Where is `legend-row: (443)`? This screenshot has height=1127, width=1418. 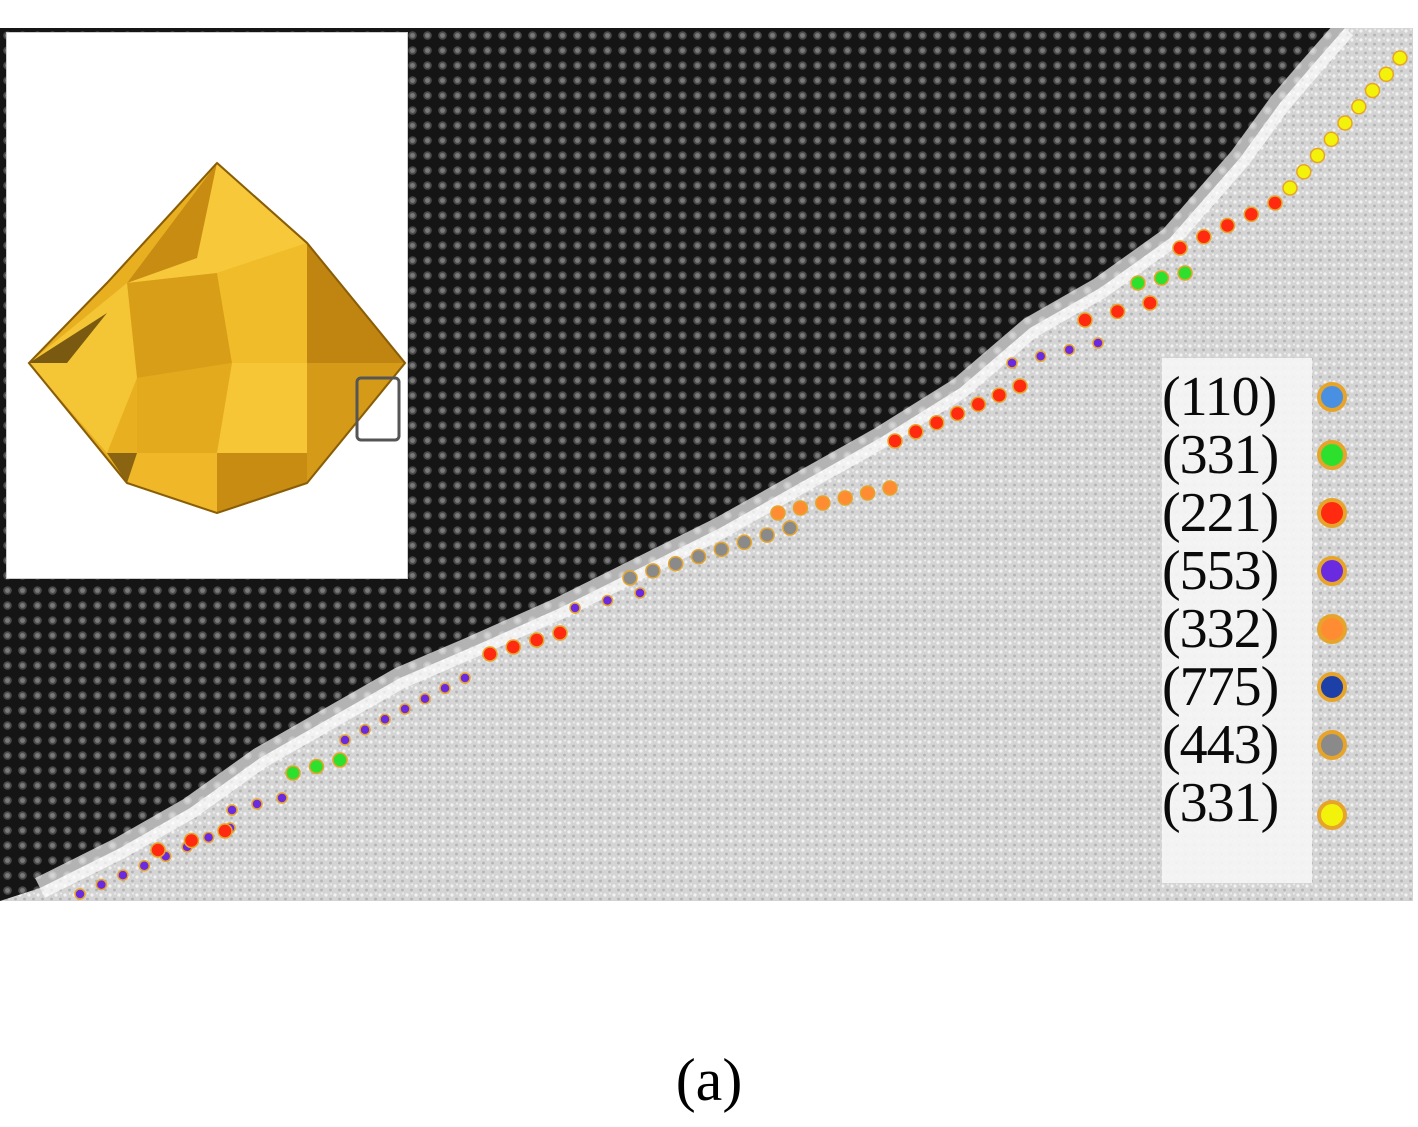
legend-row: (443) is located at coordinates (1254, 745).